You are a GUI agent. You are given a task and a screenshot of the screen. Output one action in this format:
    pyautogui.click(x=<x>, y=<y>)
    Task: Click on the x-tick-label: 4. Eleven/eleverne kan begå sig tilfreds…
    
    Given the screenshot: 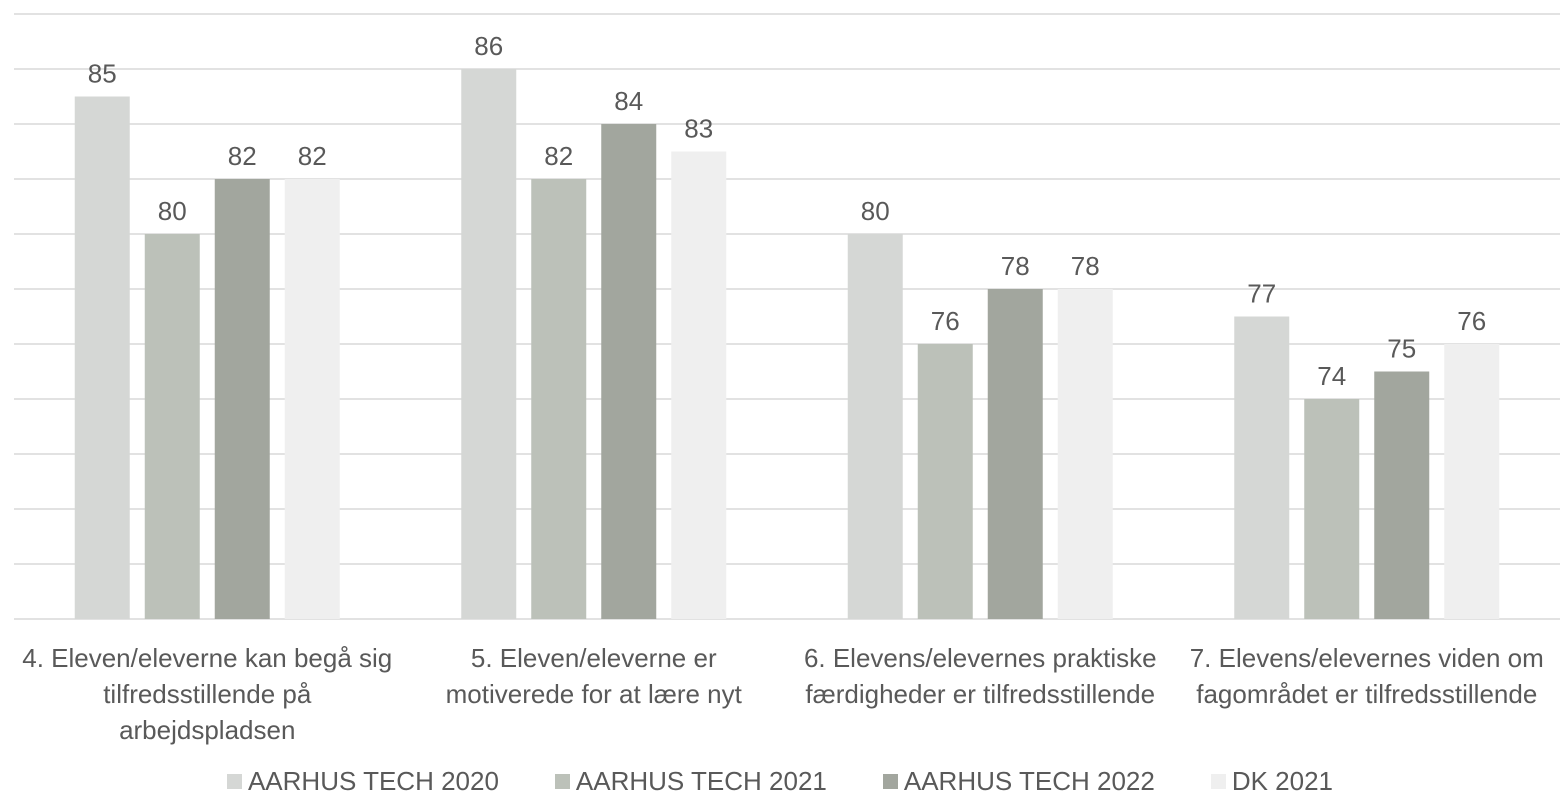 What is the action you would take?
    pyautogui.click(x=207, y=694)
    